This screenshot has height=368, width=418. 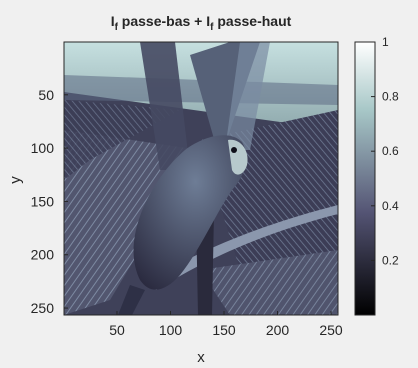 I want to click on x-axis-ticks: 50 100 150 200 250, so click(x=226, y=324).